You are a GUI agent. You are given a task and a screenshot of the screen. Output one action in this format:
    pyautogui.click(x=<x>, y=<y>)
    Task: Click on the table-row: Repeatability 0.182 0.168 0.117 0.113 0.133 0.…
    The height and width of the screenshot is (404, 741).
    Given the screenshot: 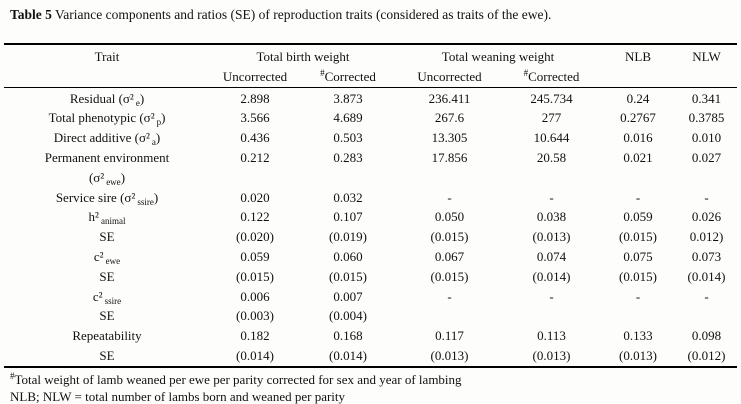 What is the action you would take?
    pyautogui.click(x=370, y=336)
    